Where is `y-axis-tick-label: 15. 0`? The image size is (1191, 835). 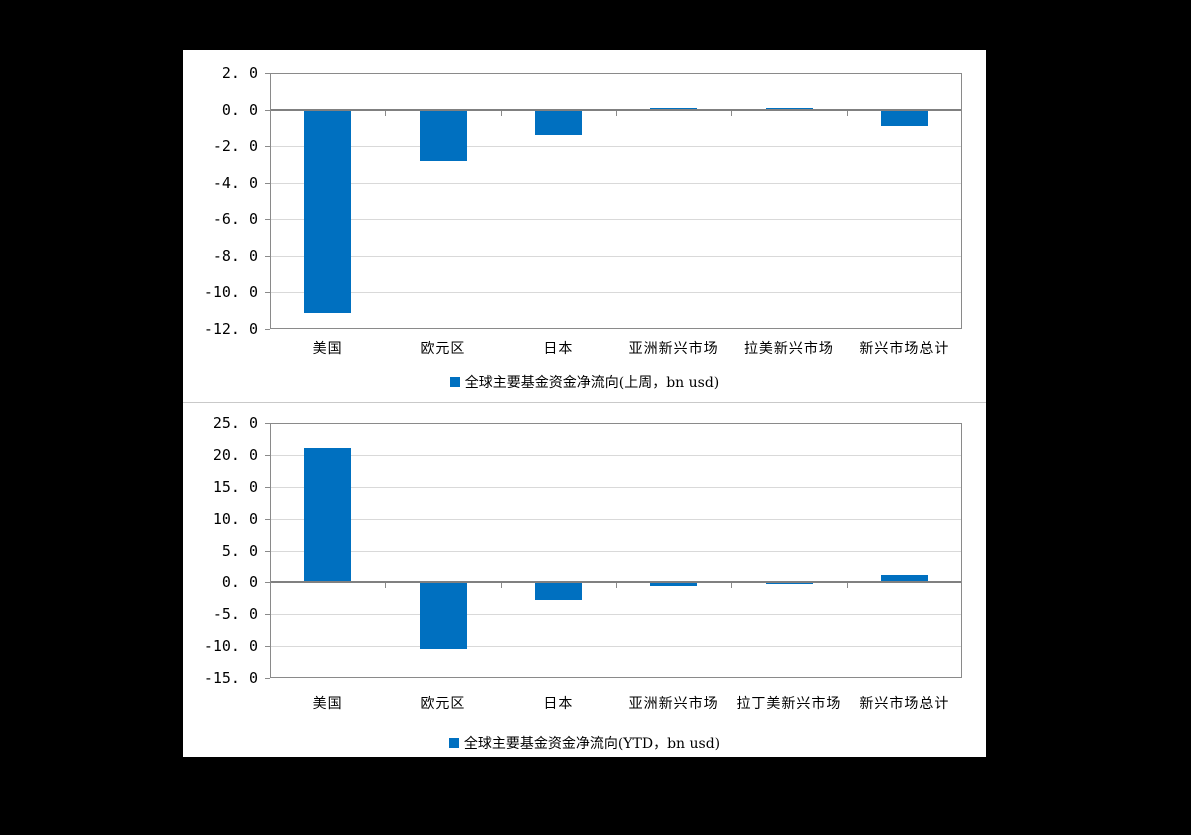 y-axis-tick-label: 15. 0 is located at coordinates (235, 486).